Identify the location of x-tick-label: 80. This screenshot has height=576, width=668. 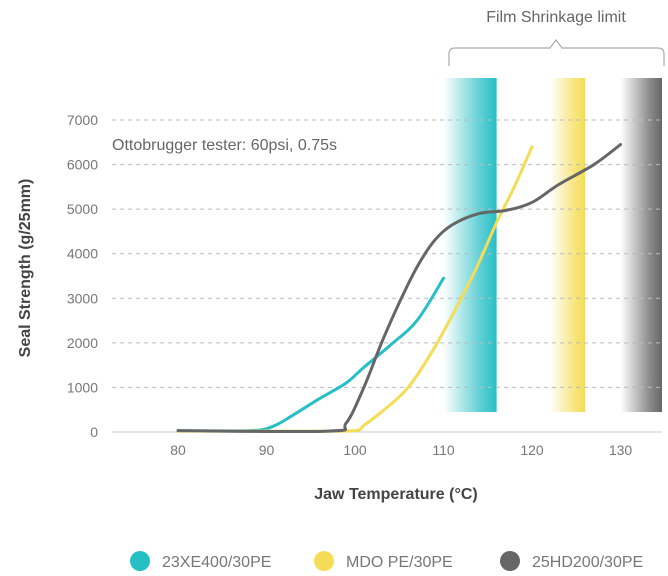
(178, 450).